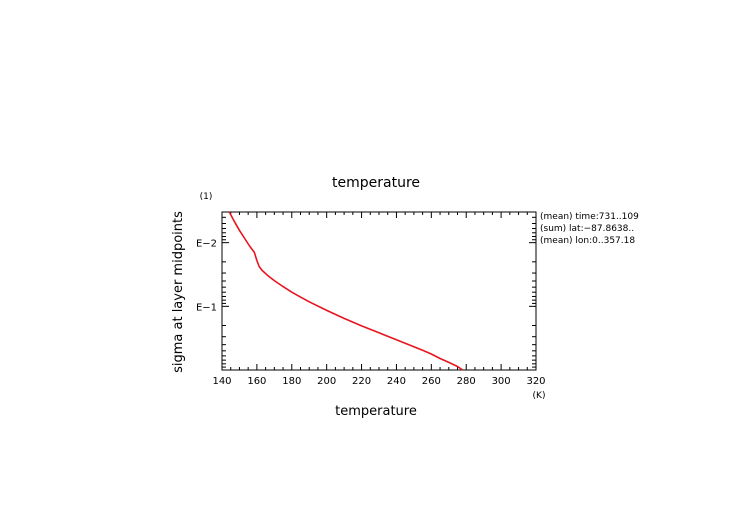  What do you see at coordinates (256, 381) in the screenshot?
I see `x-tick-label: 160` at bounding box center [256, 381].